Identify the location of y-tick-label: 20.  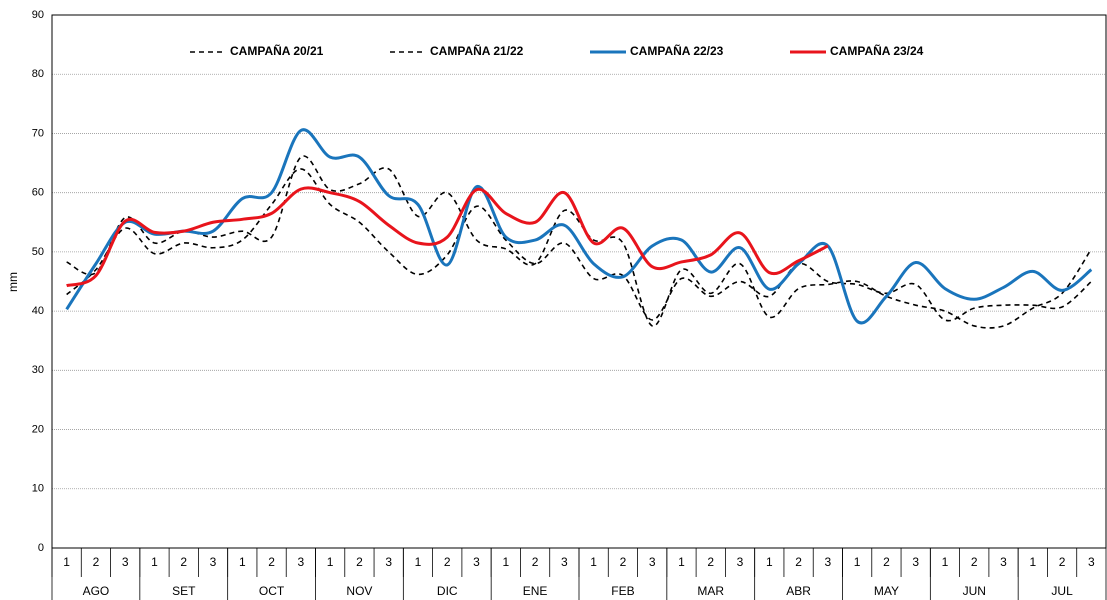
(38, 429).